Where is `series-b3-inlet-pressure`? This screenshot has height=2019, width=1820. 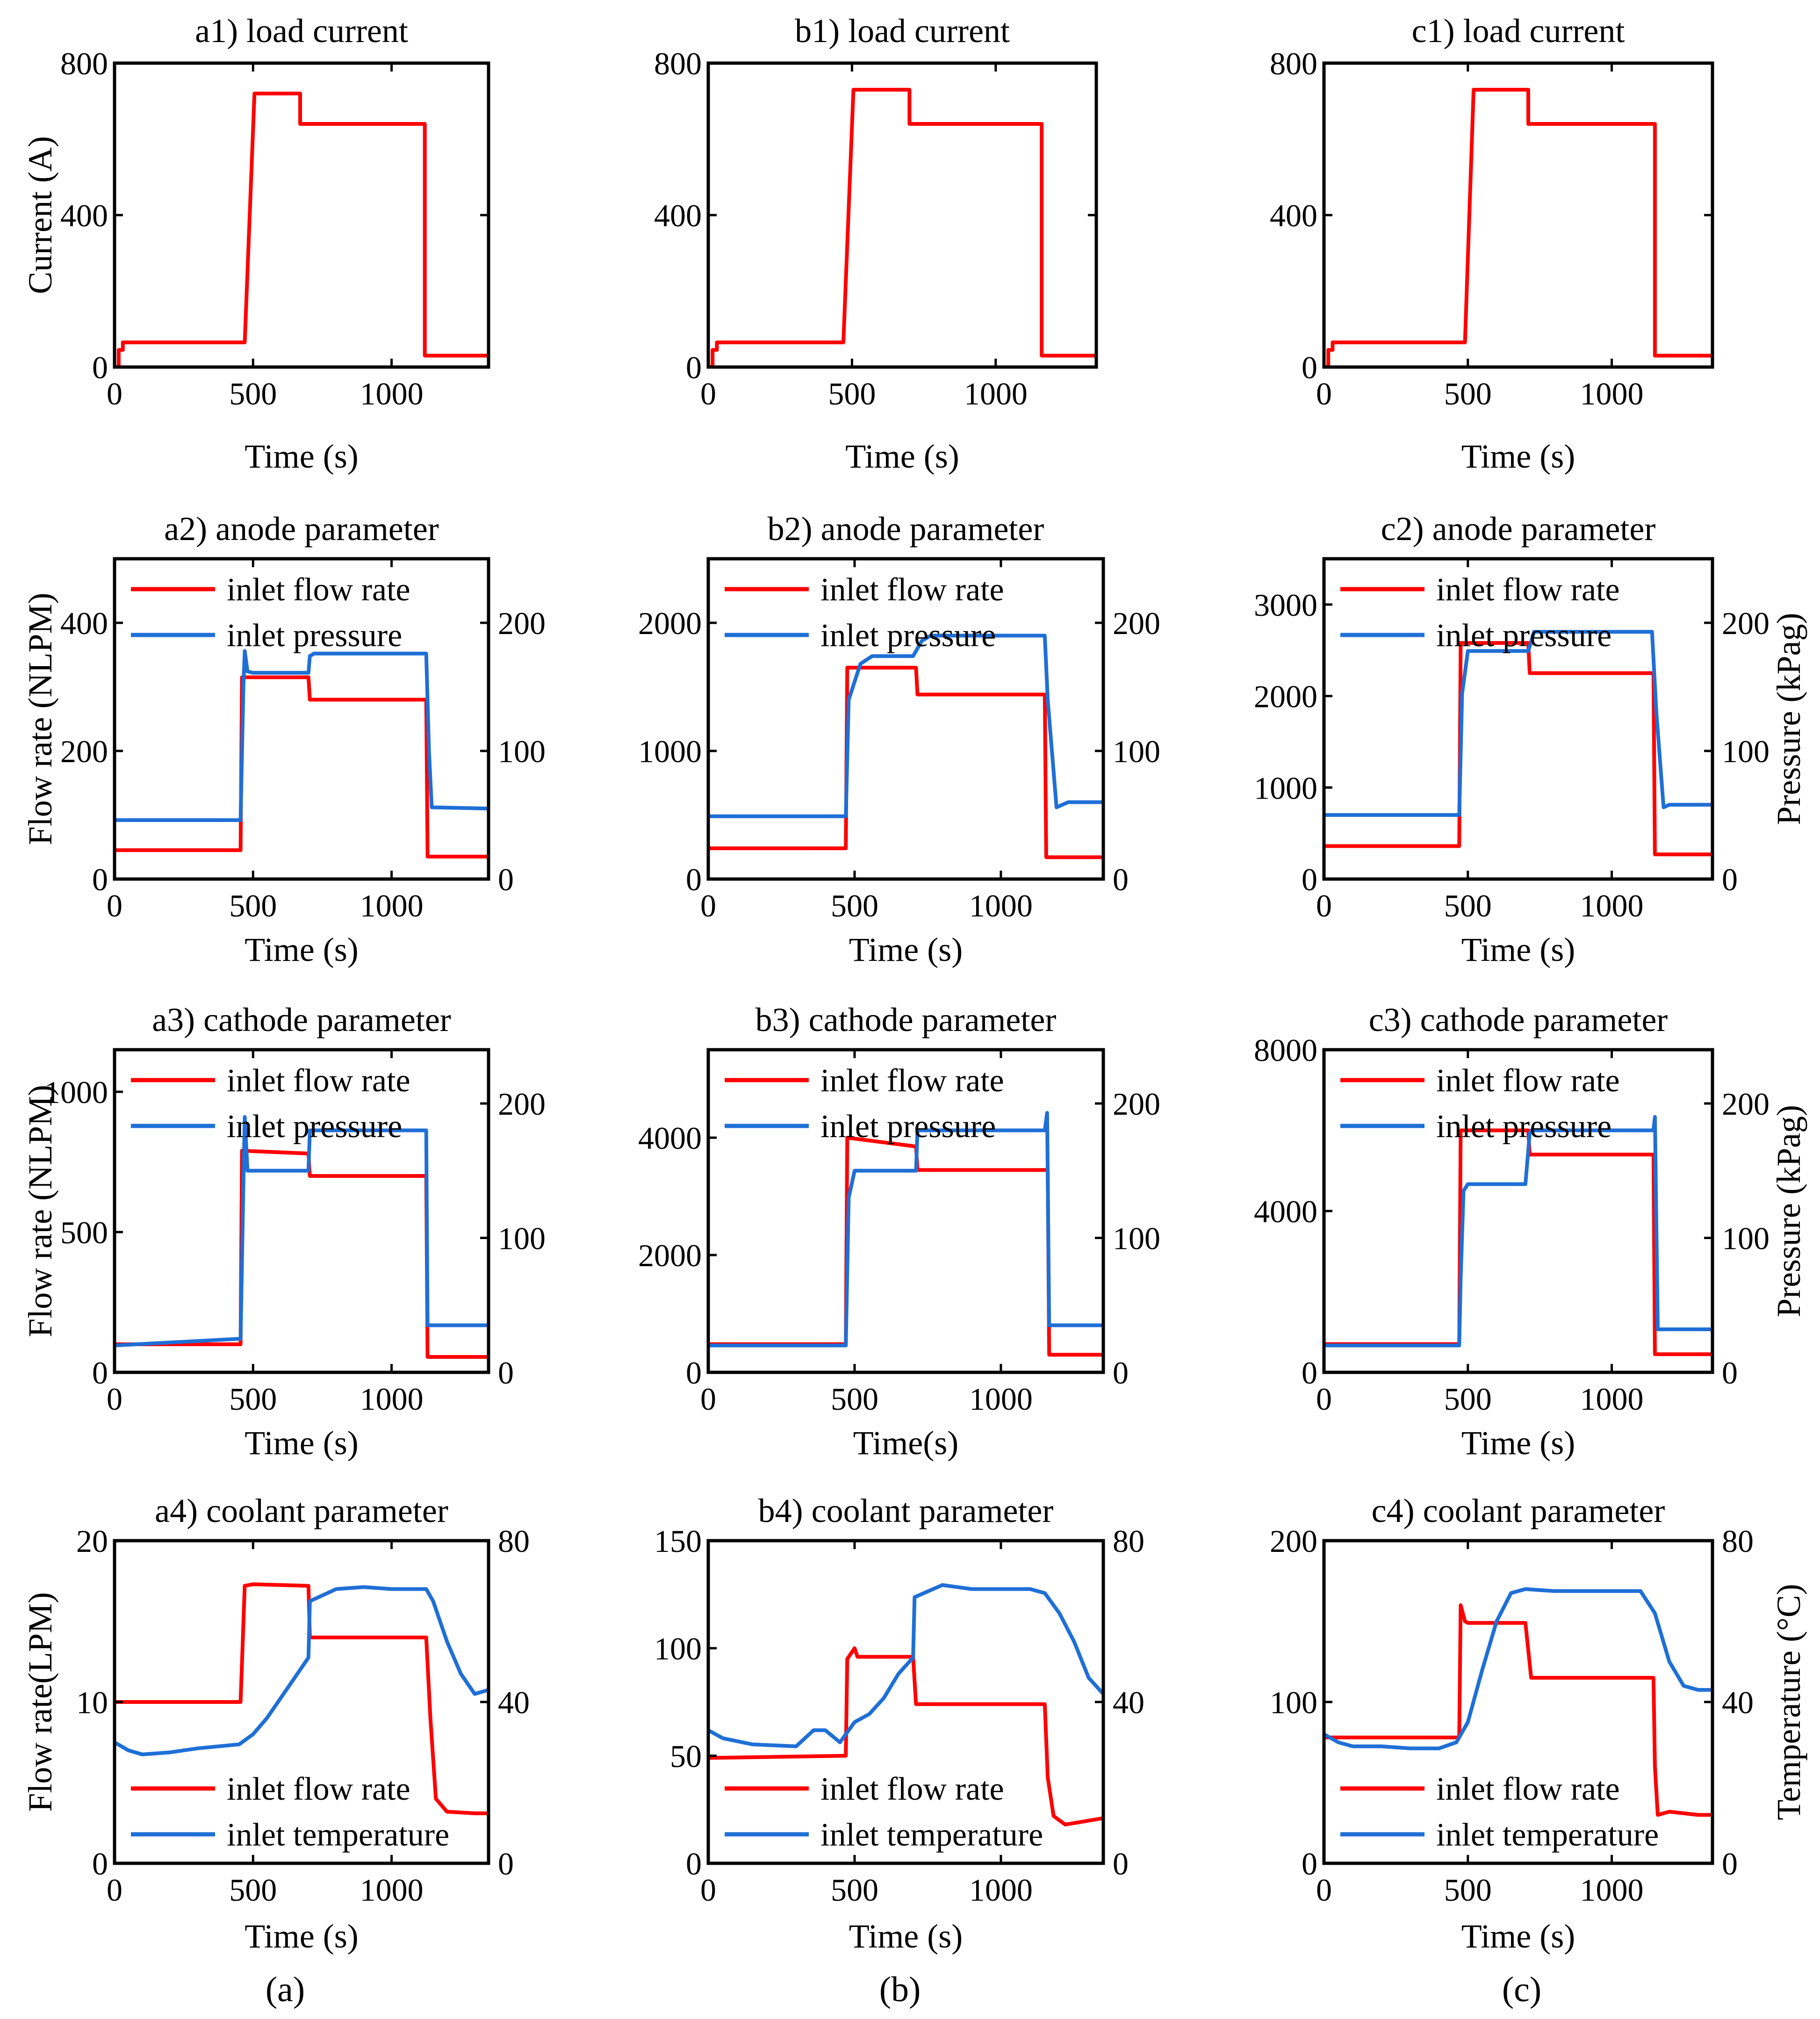
series-b3-inlet-pressure is located at coordinates (905, 1229).